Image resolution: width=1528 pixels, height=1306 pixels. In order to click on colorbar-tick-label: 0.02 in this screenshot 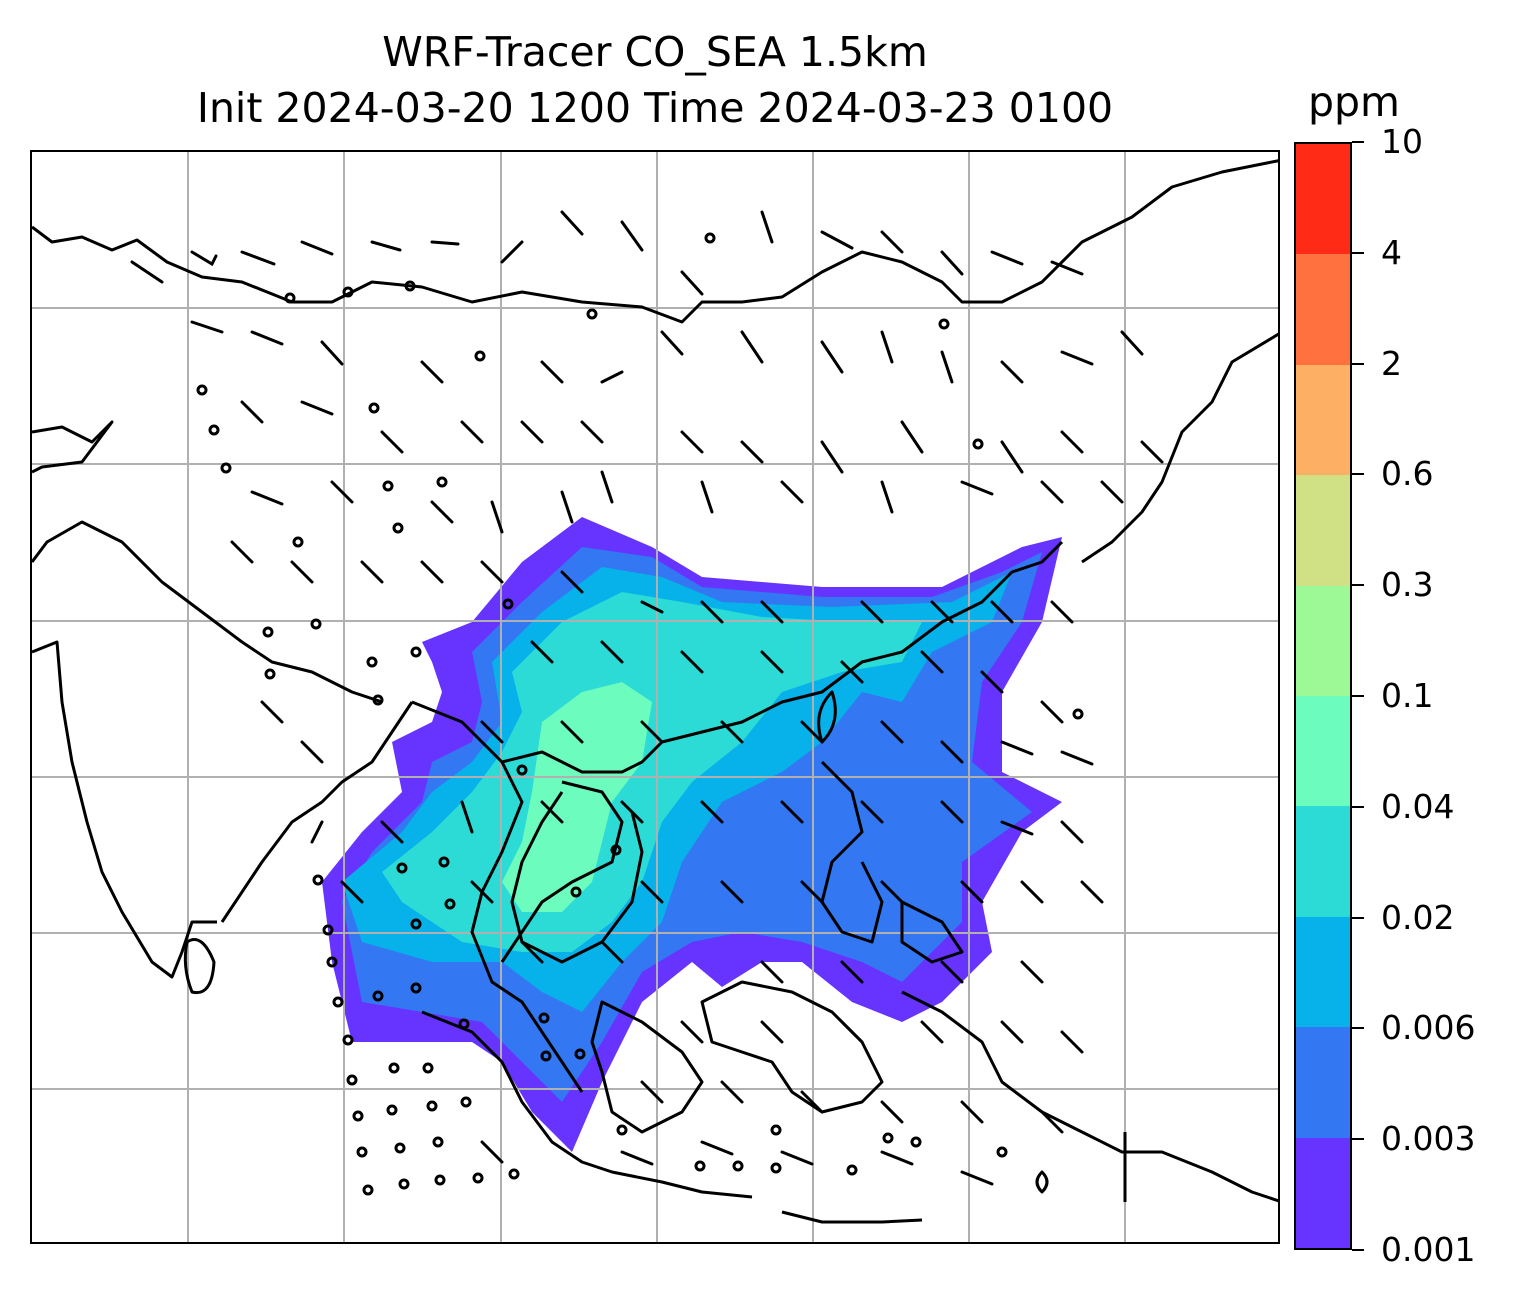, I will do `click(1418, 917)`.